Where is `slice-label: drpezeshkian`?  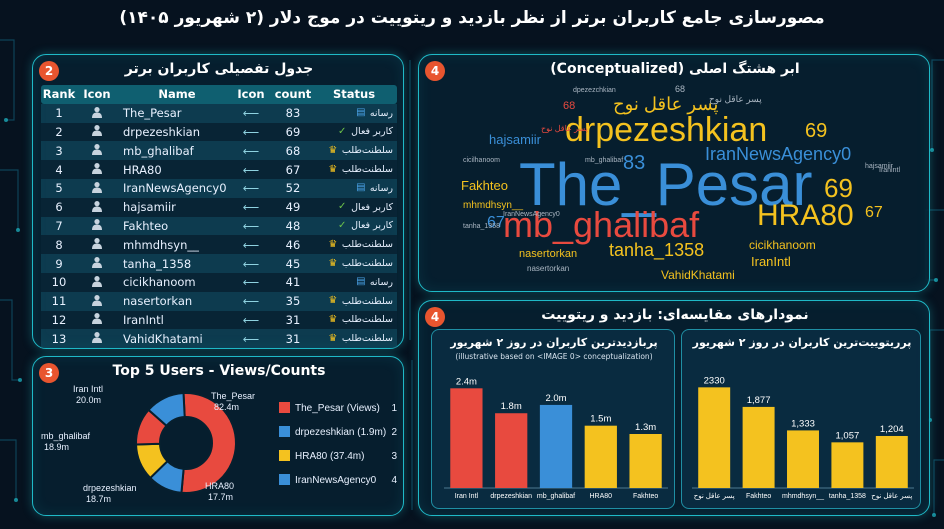
slice-label: drpezeshkian is located at coordinates (110, 488).